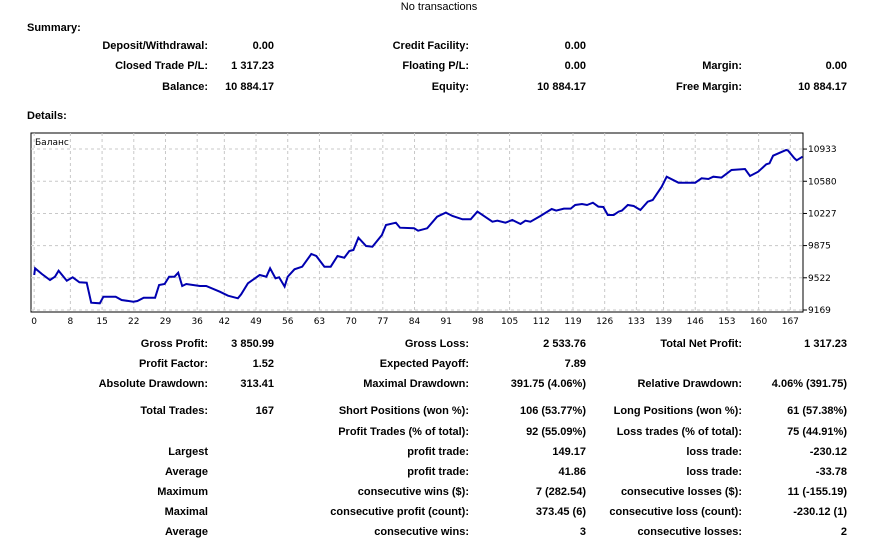 This screenshot has width=878, height=540. I want to click on x-tick-label: 146, so click(695, 322).